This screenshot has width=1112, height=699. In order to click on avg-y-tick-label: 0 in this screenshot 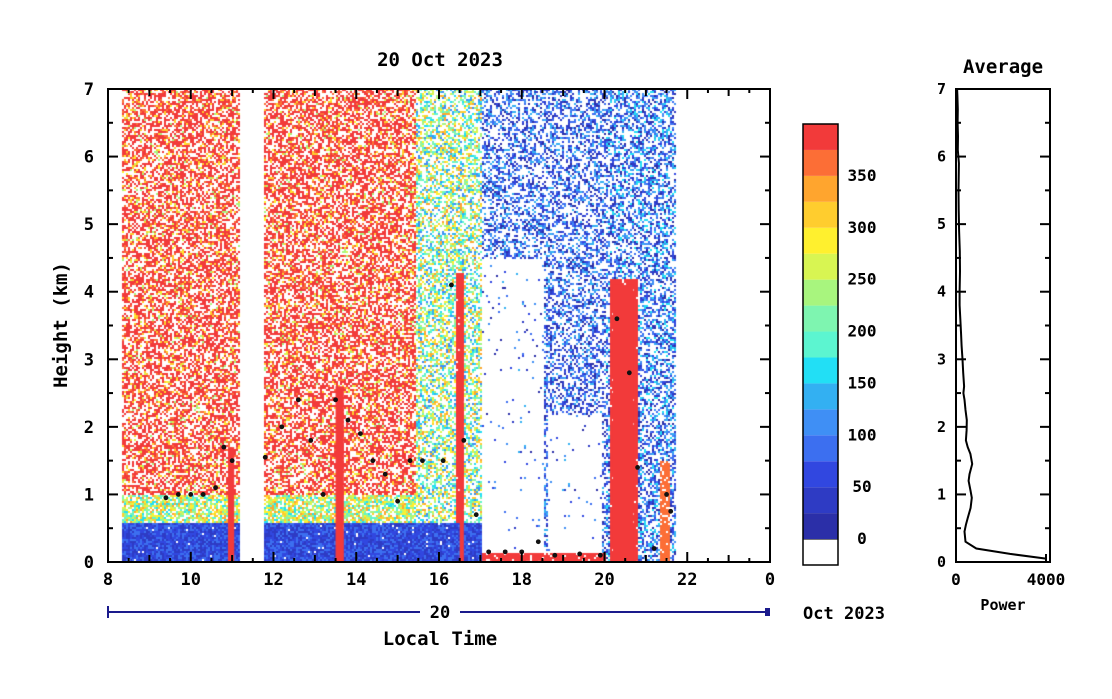, I will do `click(941, 562)`.